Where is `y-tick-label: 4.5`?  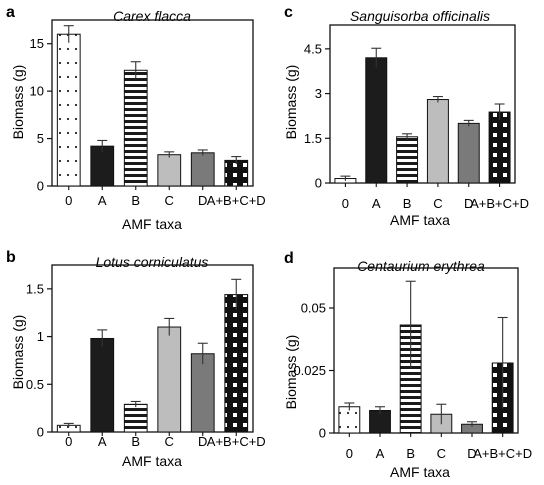
y-tick-label: 4.5 is located at coordinates (313, 48).